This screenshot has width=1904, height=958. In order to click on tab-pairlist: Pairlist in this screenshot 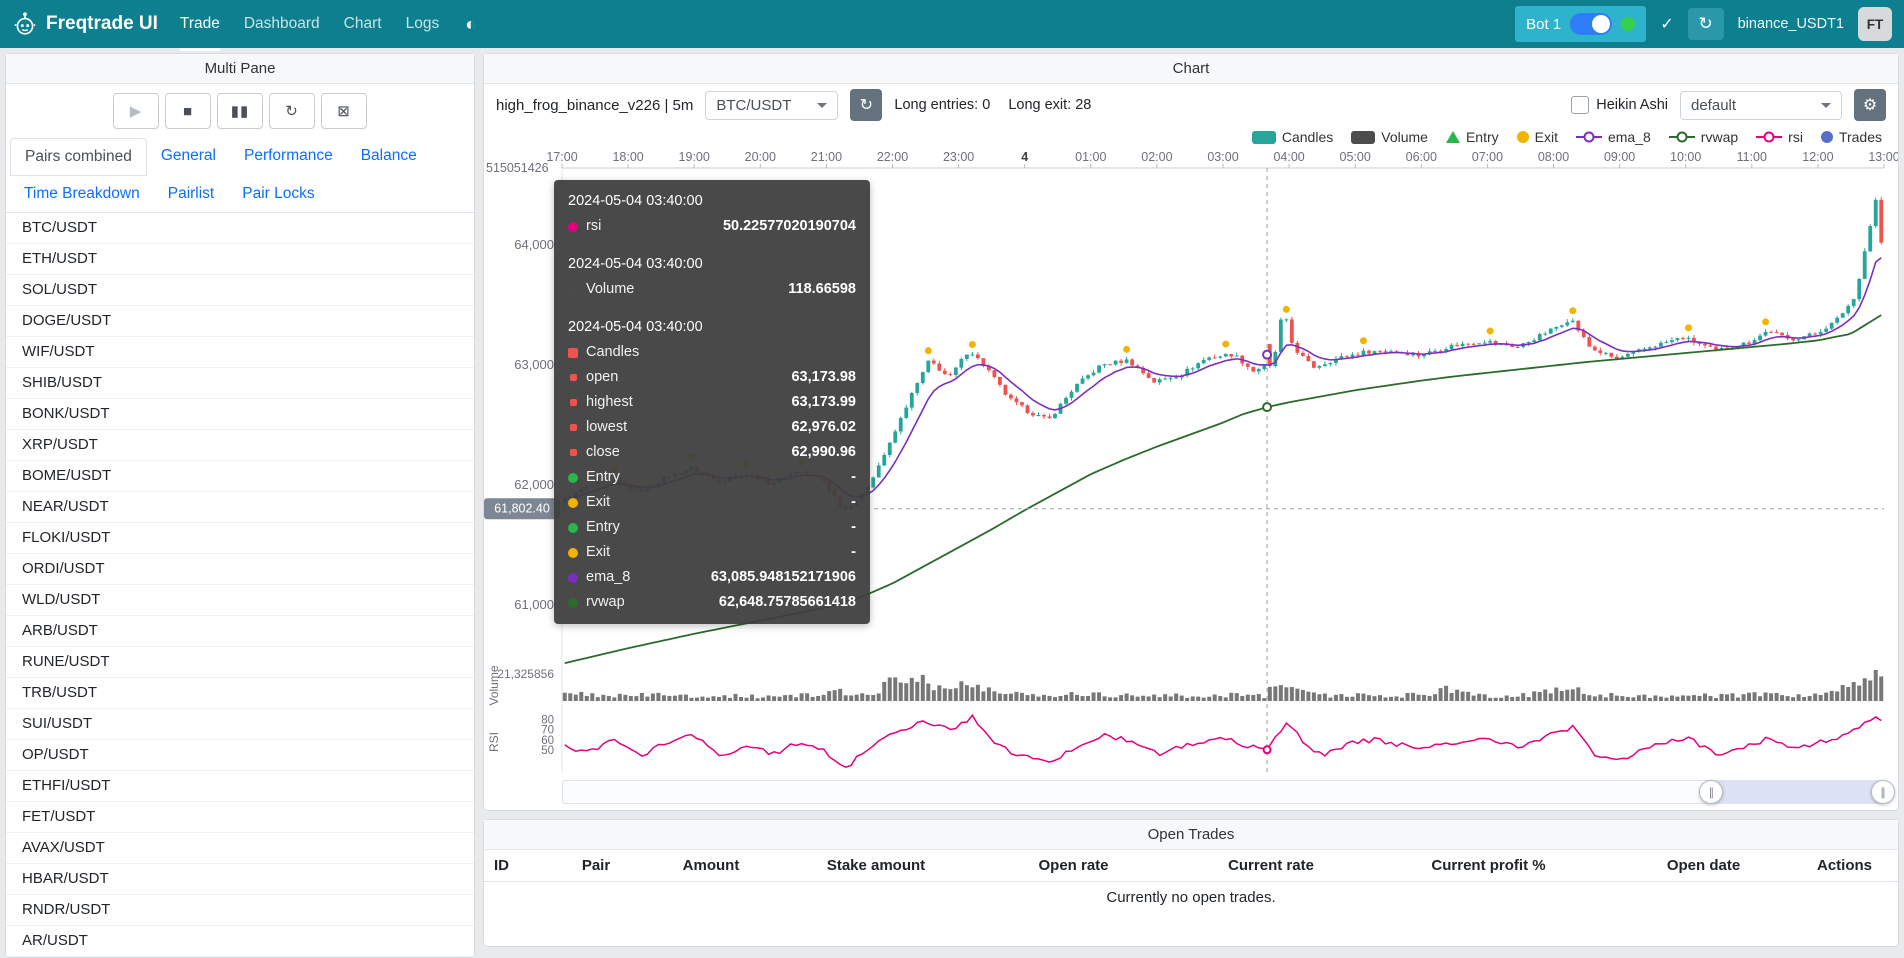, I will do `click(191, 193)`.